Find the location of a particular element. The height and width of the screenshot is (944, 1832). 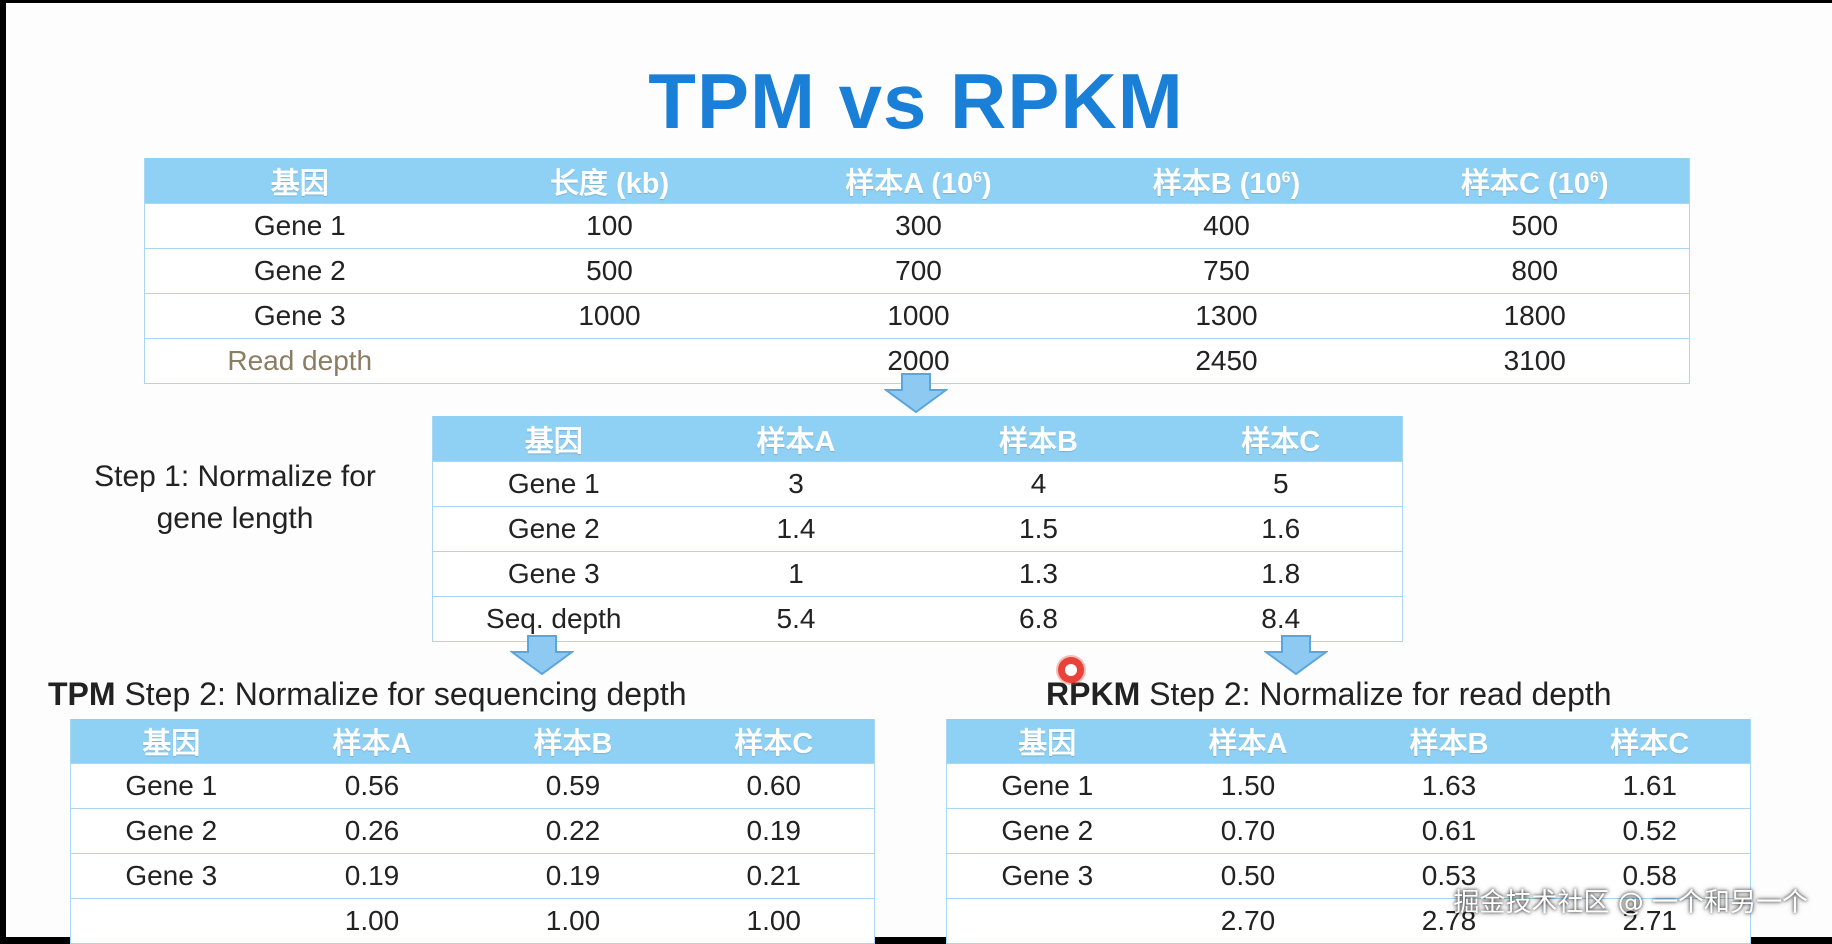

tpm-heading-bold: TPM is located at coordinates (82, 694).